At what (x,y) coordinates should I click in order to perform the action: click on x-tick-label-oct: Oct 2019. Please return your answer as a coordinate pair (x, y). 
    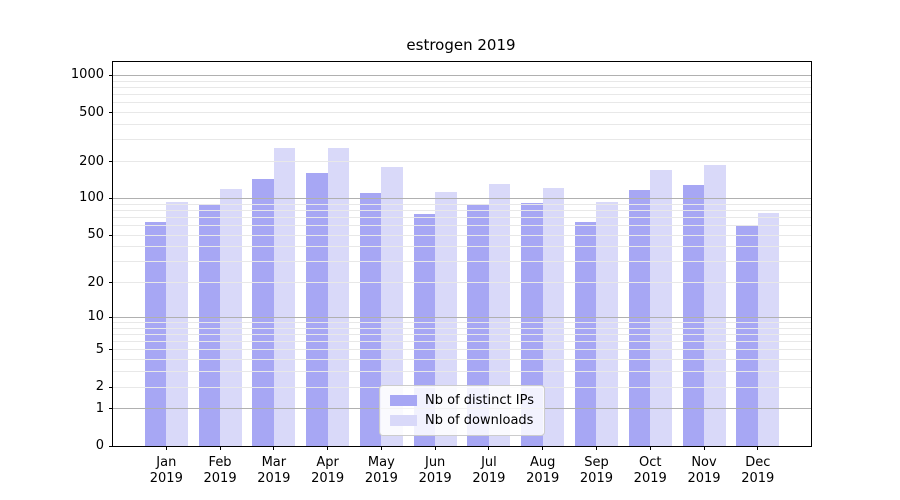
    Looking at the image, I should click on (650, 470).